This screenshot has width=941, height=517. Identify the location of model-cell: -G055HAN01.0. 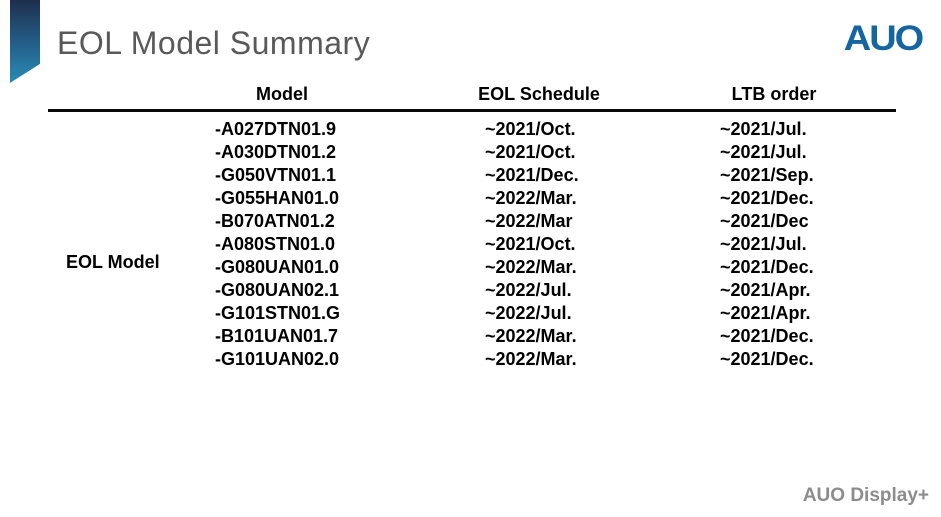
(277, 198).